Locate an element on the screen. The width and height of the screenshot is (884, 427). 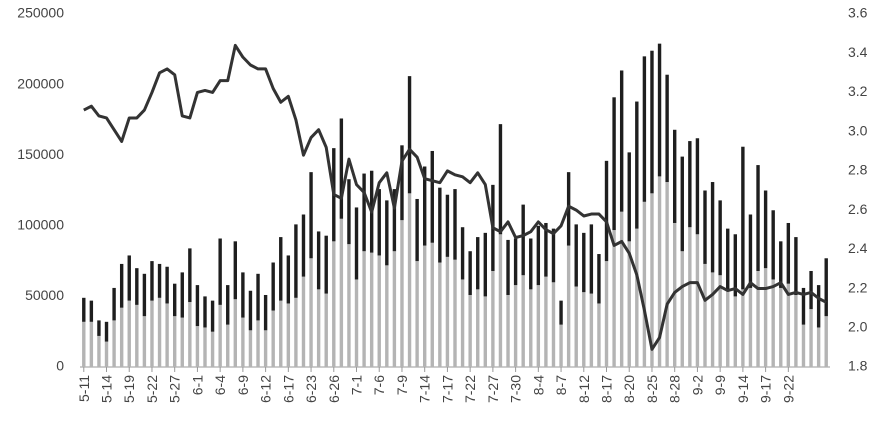
x-tick-label: 5-22 is located at coordinates (152, 389).